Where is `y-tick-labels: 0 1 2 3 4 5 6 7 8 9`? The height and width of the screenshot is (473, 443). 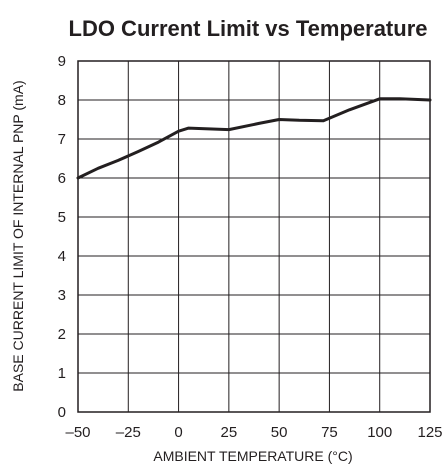 y-tick-labels: 0 1 2 3 4 5 6 7 8 9 is located at coordinates (62, 237).